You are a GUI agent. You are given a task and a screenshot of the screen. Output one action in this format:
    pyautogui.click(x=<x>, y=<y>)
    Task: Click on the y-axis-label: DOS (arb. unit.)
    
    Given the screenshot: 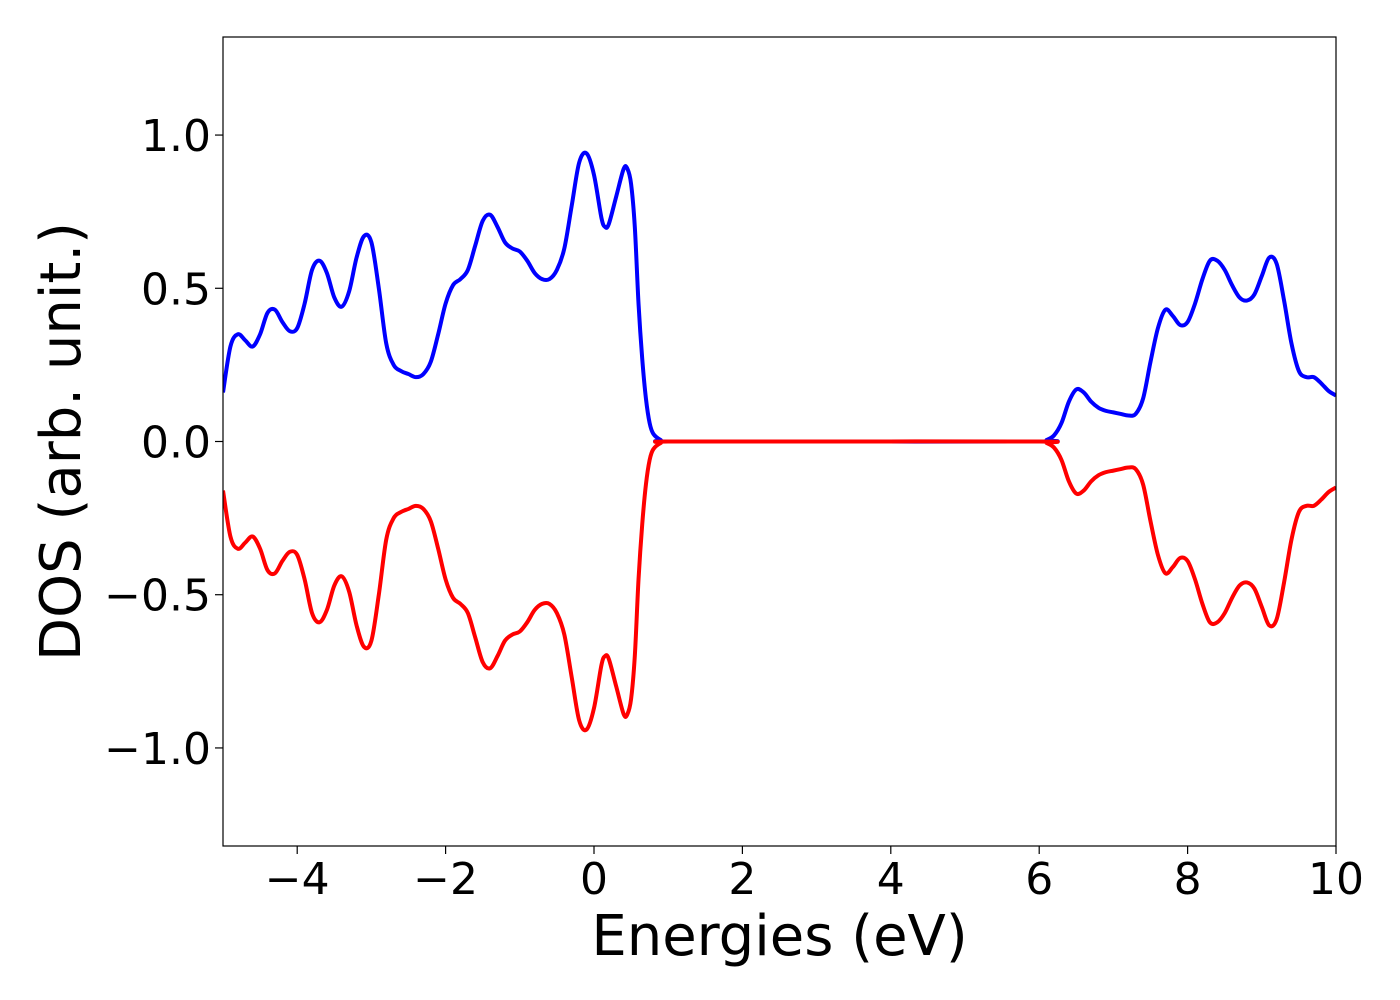 What is the action you would take?
    pyautogui.click(x=61, y=441)
    